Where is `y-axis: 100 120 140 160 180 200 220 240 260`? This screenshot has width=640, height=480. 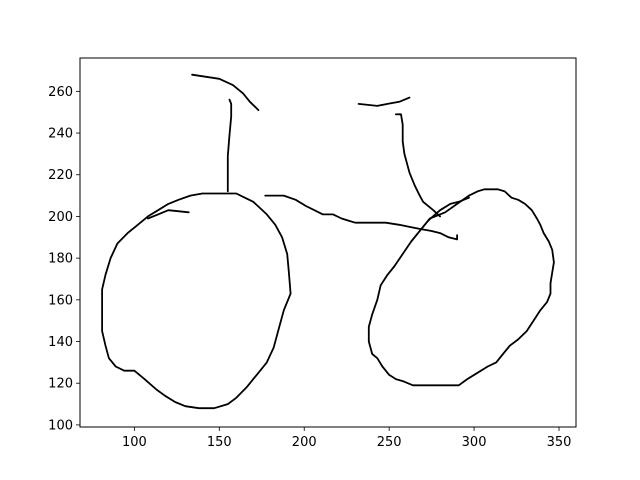
y-axis: 100 120 140 160 180 200 220 240 260 is located at coordinates (64, 259).